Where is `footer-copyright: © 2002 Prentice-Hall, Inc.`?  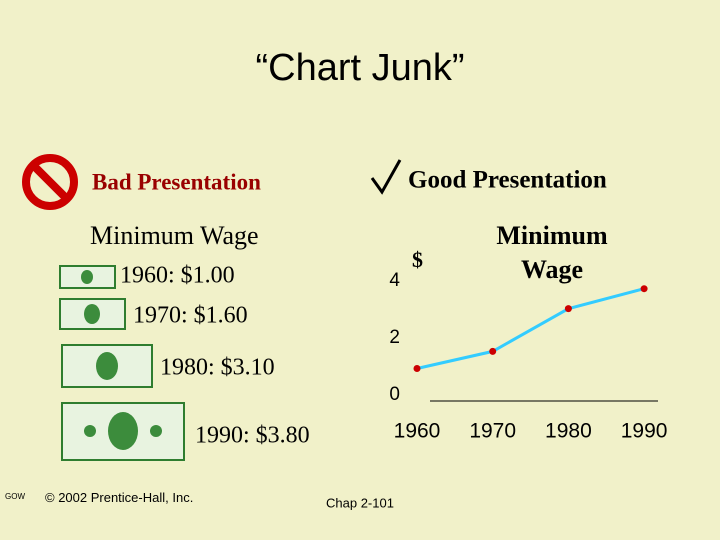 footer-copyright: © 2002 Prentice-Hall, Inc. is located at coordinates (119, 497).